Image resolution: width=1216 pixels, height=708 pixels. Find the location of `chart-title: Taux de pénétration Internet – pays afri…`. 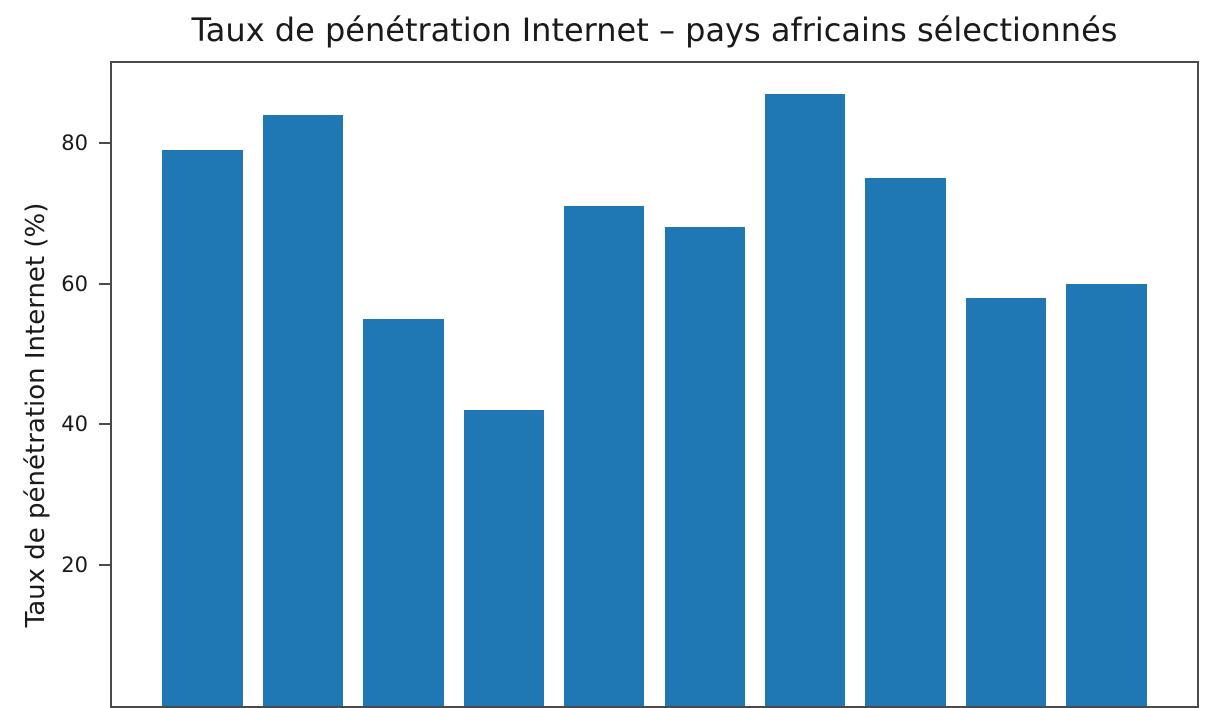

chart-title: Taux de pénétration Internet – pays afri… is located at coordinates (654, 30).